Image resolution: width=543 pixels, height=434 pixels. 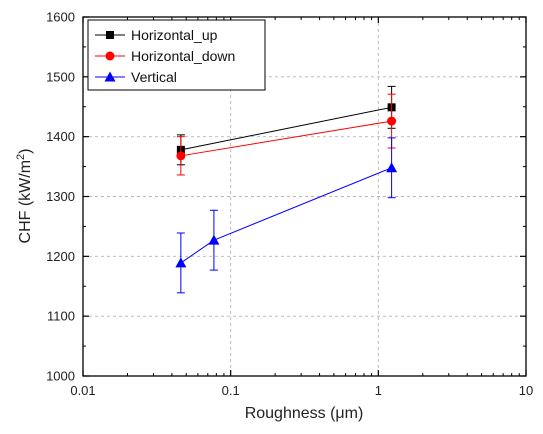 I want to click on x-tick-label: 0.01, so click(x=82, y=390).